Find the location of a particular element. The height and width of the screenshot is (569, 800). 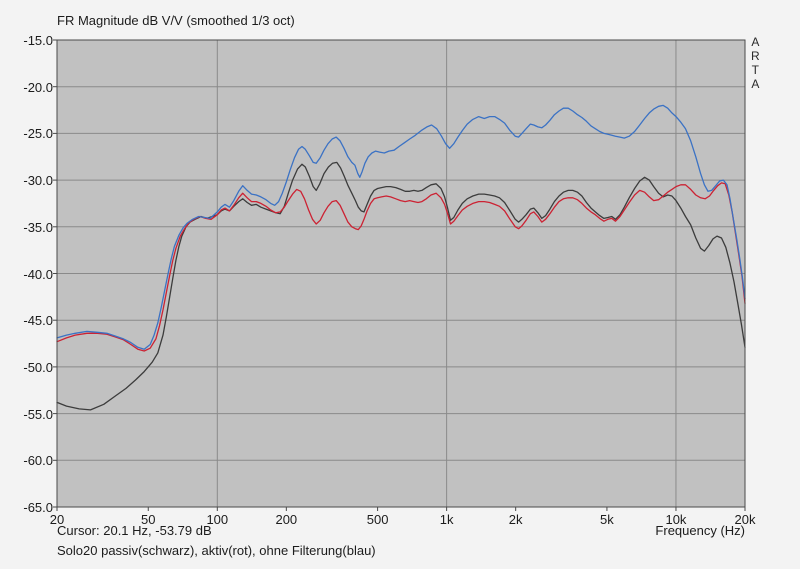

y-tick-label: -35.0 is located at coordinates (38, 227).